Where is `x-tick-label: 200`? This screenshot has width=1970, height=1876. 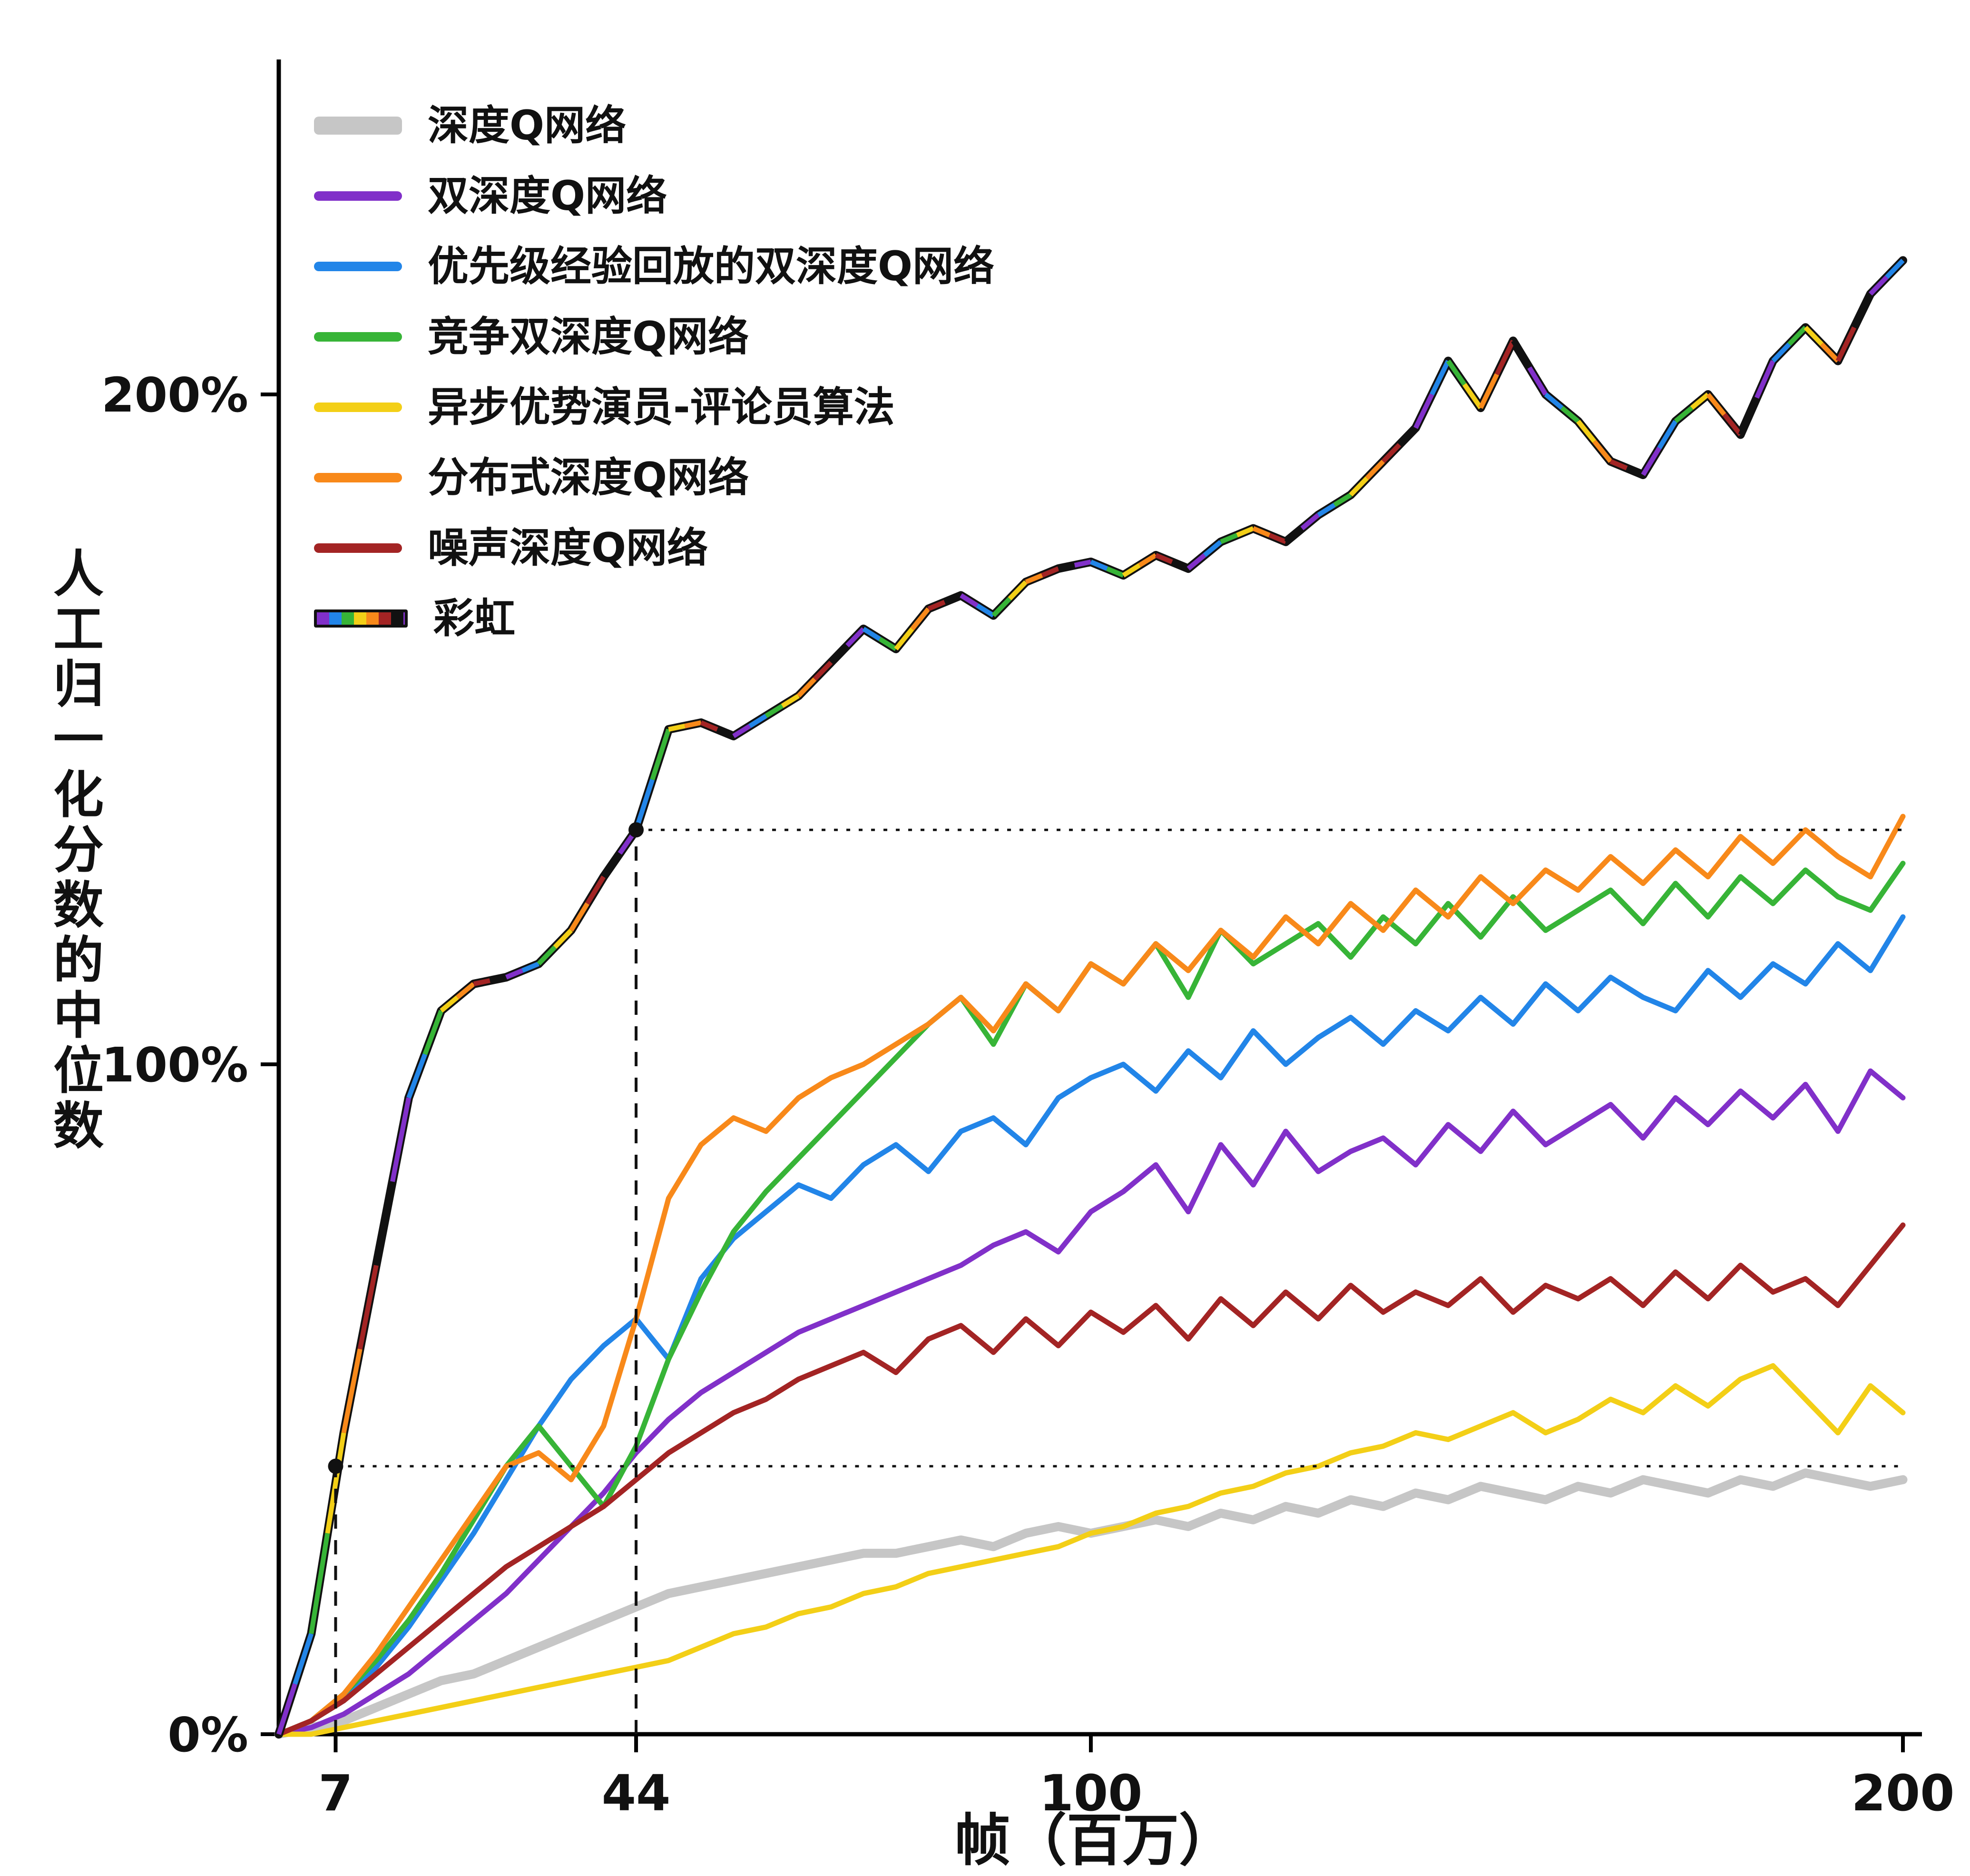
x-tick-label: 200 is located at coordinates (1902, 1793).